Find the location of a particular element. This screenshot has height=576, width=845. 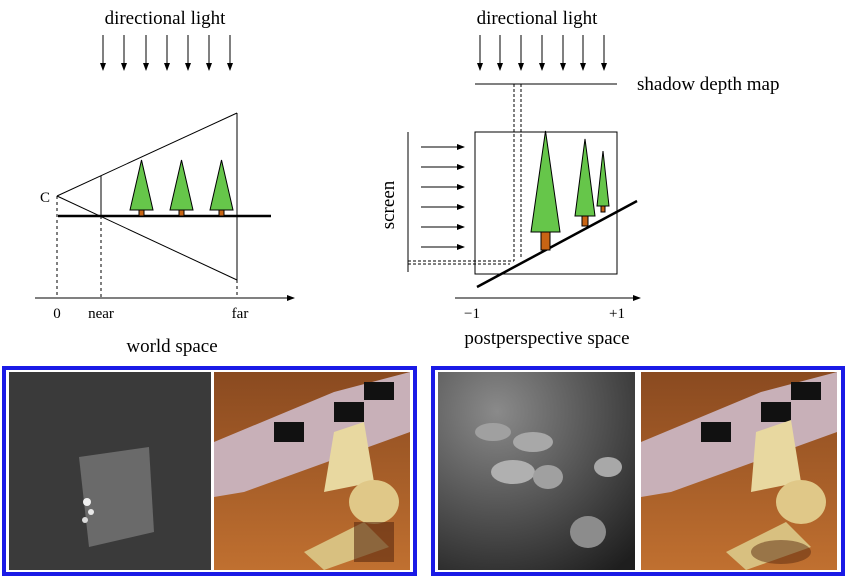

axis-tick-near: near is located at coordinates (101, 314).